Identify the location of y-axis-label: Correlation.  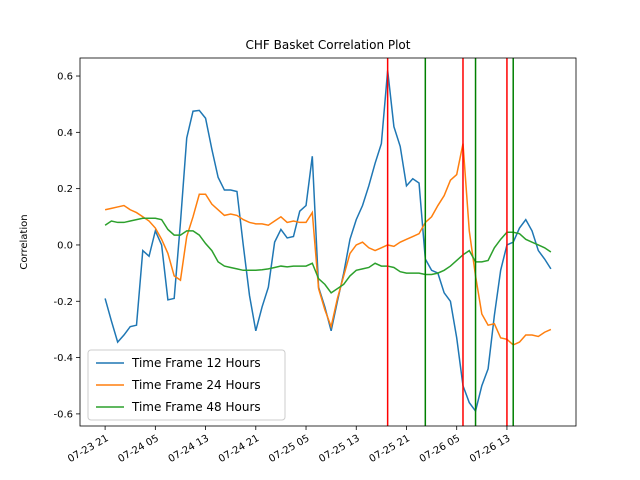
(24, 241).